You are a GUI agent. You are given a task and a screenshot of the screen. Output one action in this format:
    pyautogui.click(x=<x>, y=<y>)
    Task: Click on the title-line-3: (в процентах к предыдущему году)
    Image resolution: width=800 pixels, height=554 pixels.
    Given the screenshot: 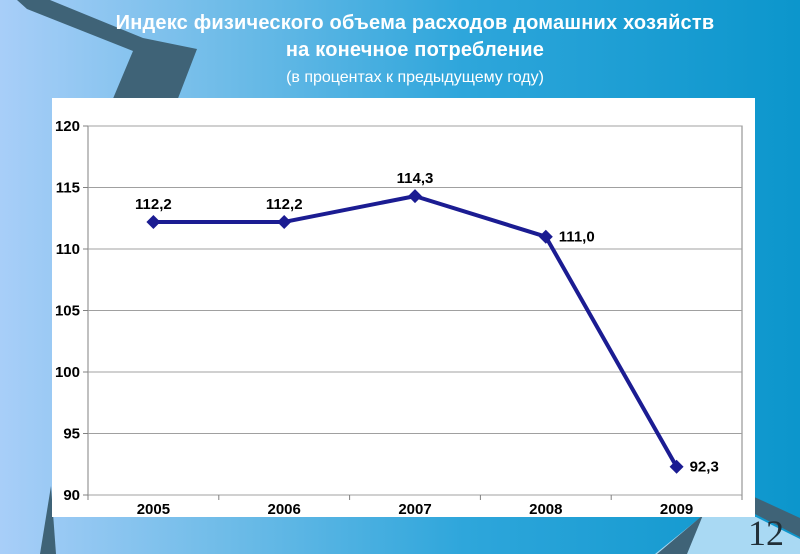 What is the action you would take?
    pyautogui.click(x=415, y=77)
    